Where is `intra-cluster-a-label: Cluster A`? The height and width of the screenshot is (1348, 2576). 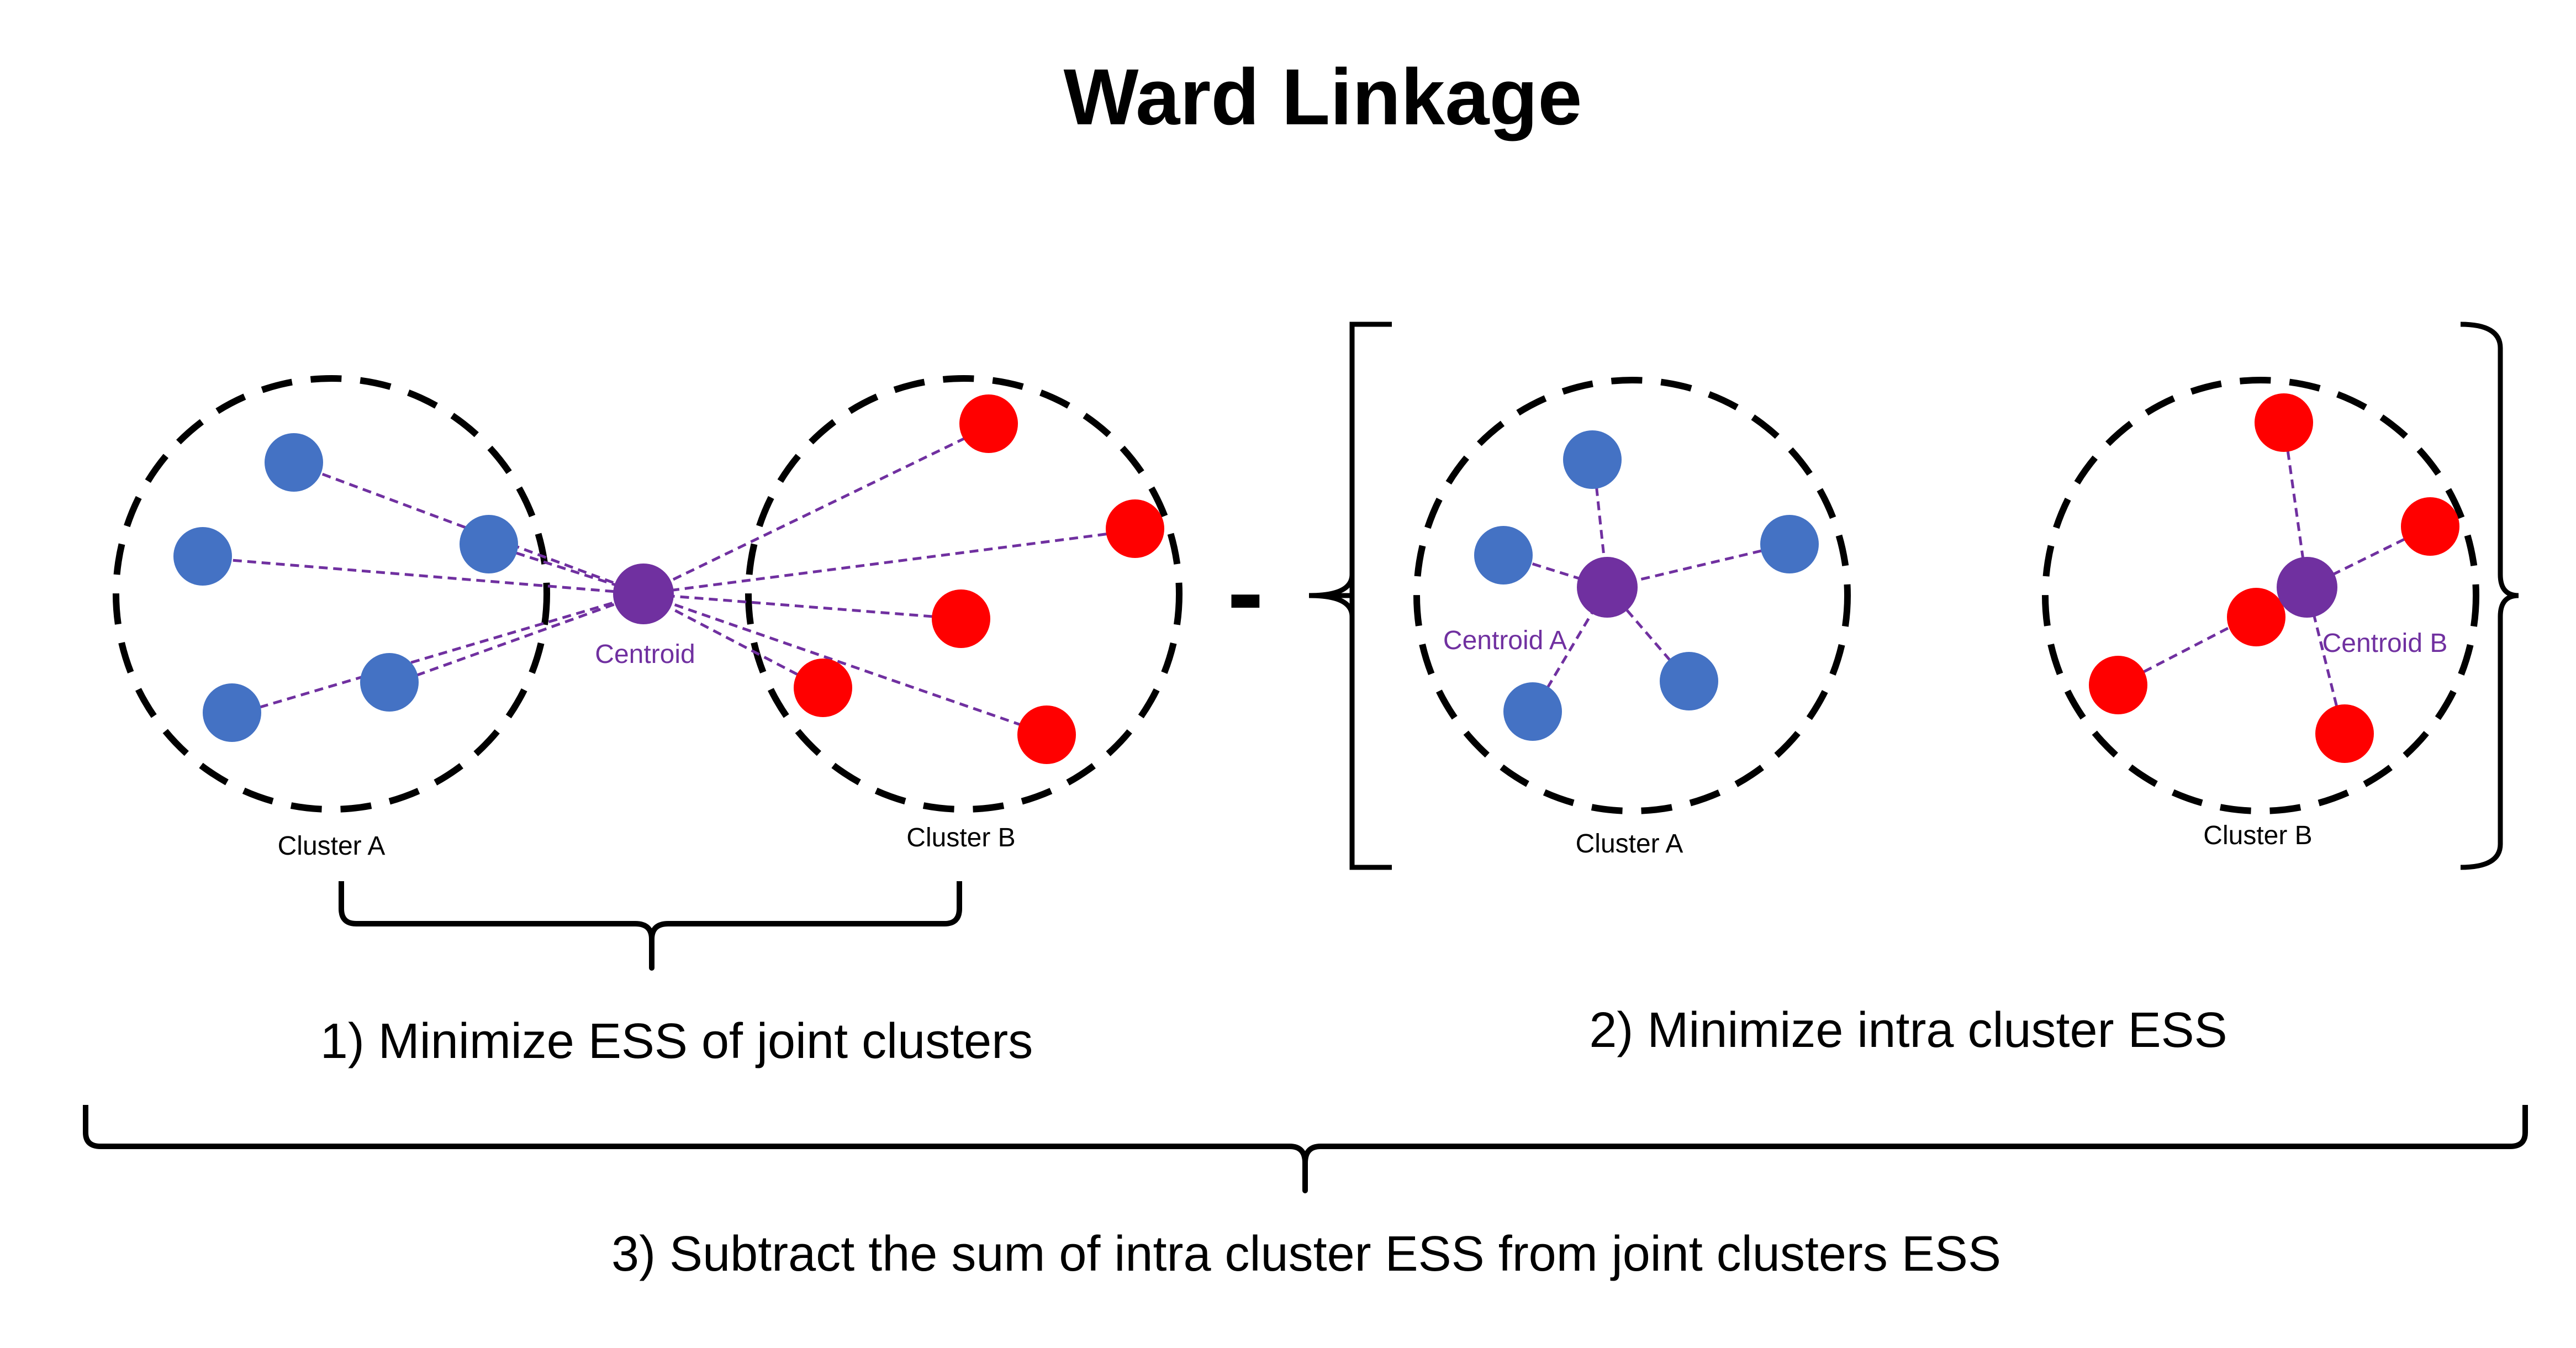 intra-cluster-a-label: Cluster A is located at coordinates (1629, 844).